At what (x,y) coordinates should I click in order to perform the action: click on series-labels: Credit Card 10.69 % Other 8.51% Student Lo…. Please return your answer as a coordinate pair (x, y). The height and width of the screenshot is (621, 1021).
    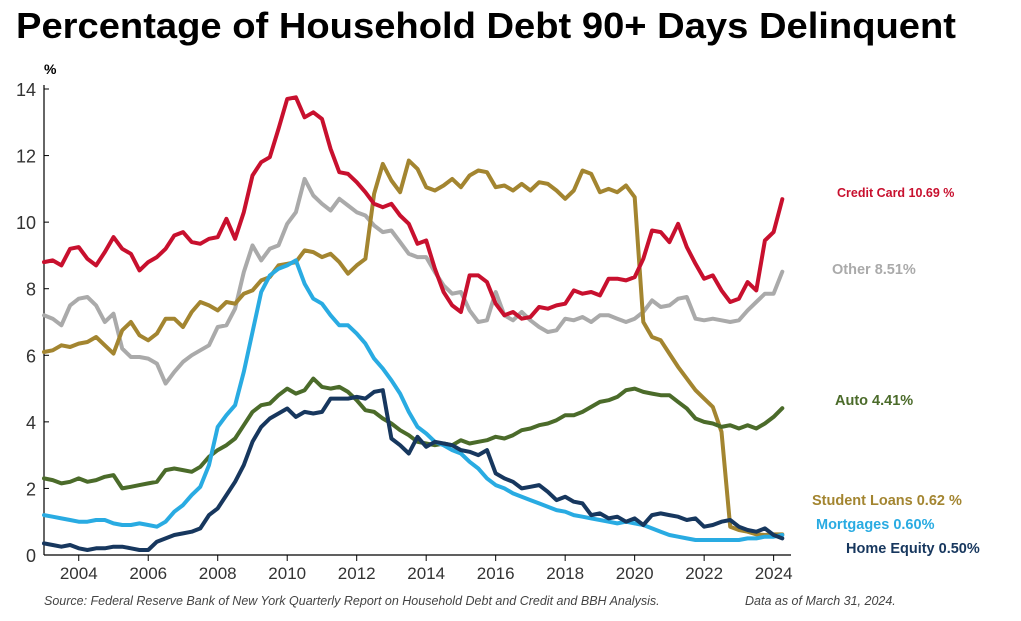
    Looking at the image, I should click on (896, 371).